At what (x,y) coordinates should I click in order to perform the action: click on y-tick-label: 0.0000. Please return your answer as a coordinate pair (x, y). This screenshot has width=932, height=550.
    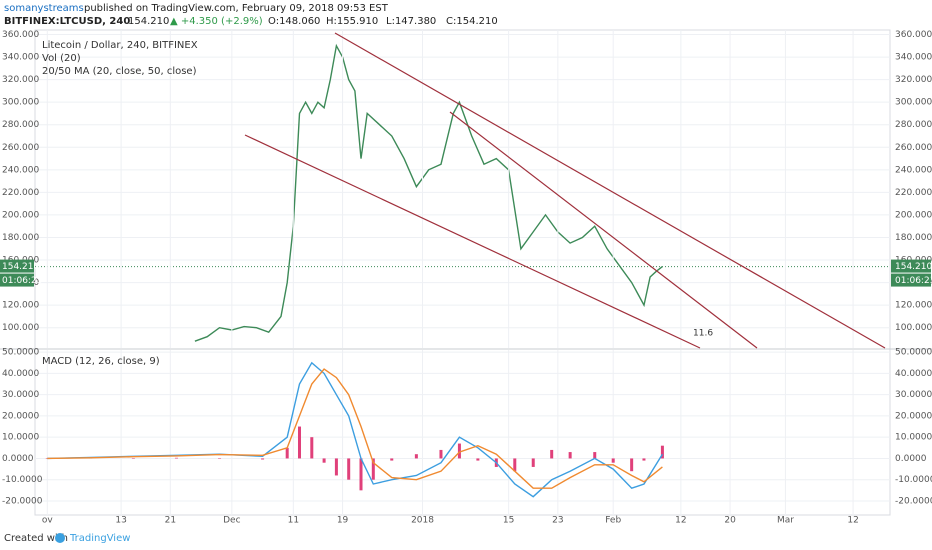
    Looking at the image, I should click on (911, 459).